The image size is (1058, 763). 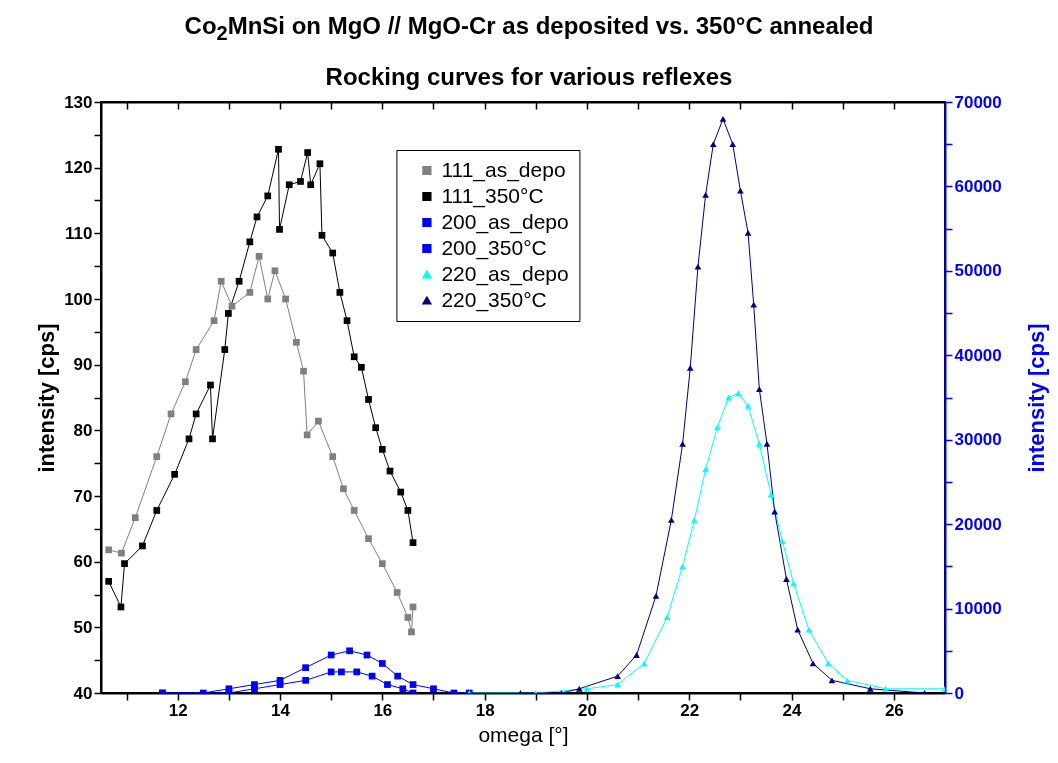 What do you see at coordinates (78, 102) in the screenshot?
I see `y-tick-label: 130` at bounding box center [78, 102].